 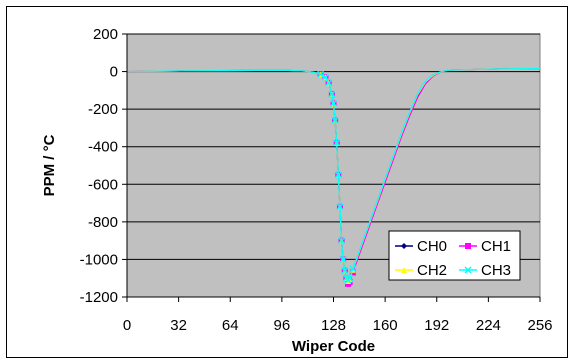 I want to click on legend-label: CH3, so click(x=496, y=270).